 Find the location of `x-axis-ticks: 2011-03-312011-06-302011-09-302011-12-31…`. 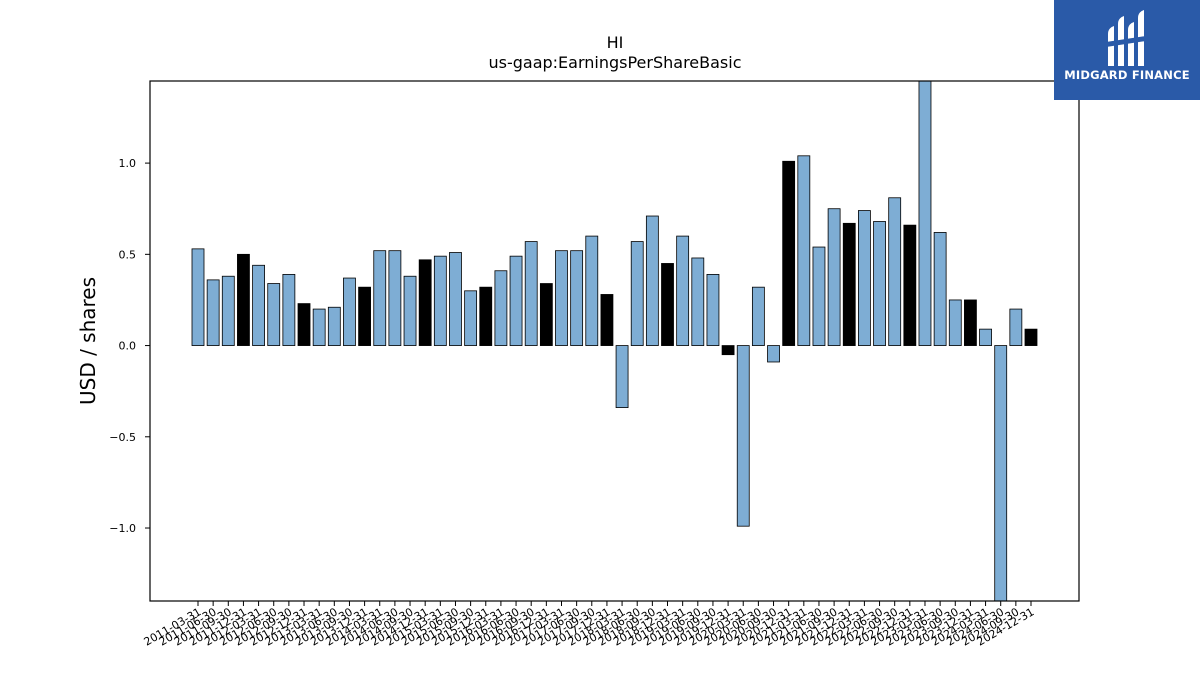

x-axis-ticks: 2011-03-312011-06-302011-09-302011-12-31… is located at coordinates (589, 625).